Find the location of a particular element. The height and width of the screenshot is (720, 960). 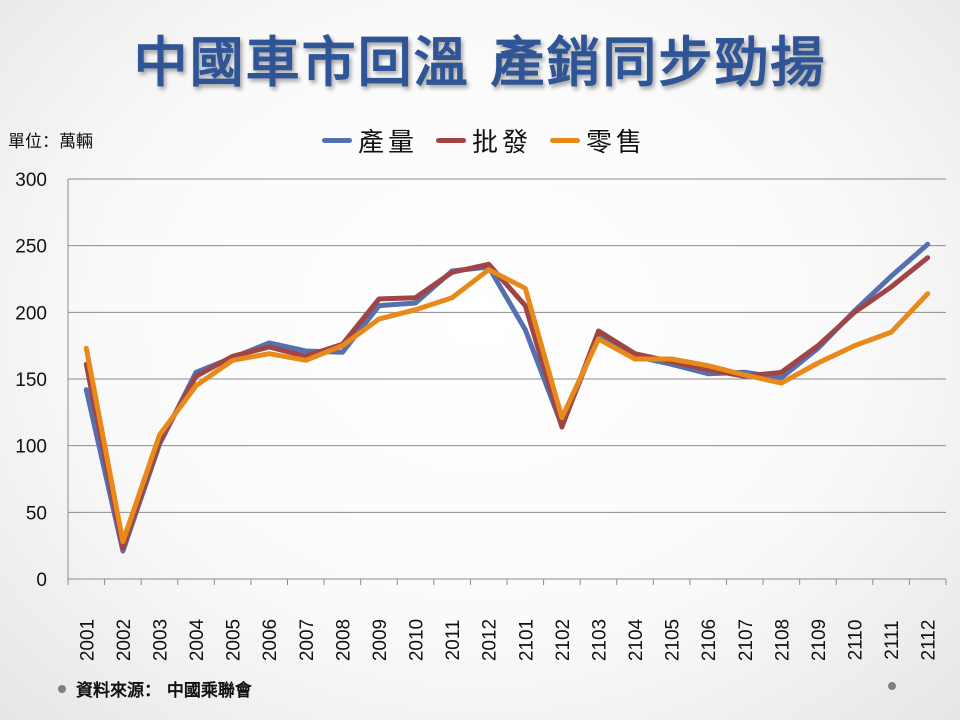

x-tick-label: 2003 is located at coordinates (160, 640).